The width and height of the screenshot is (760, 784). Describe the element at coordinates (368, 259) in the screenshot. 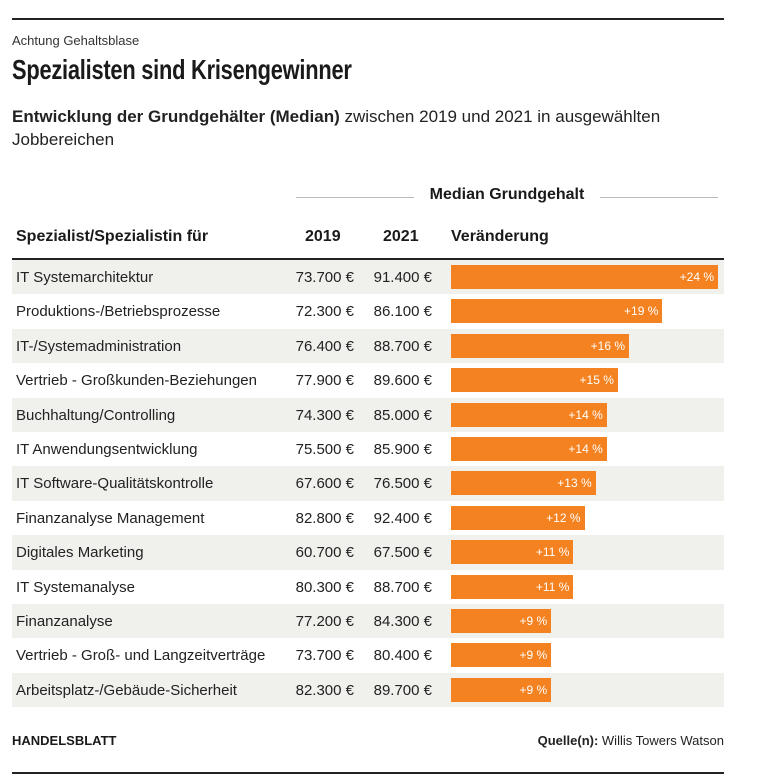

I see `header-rule` at that location.